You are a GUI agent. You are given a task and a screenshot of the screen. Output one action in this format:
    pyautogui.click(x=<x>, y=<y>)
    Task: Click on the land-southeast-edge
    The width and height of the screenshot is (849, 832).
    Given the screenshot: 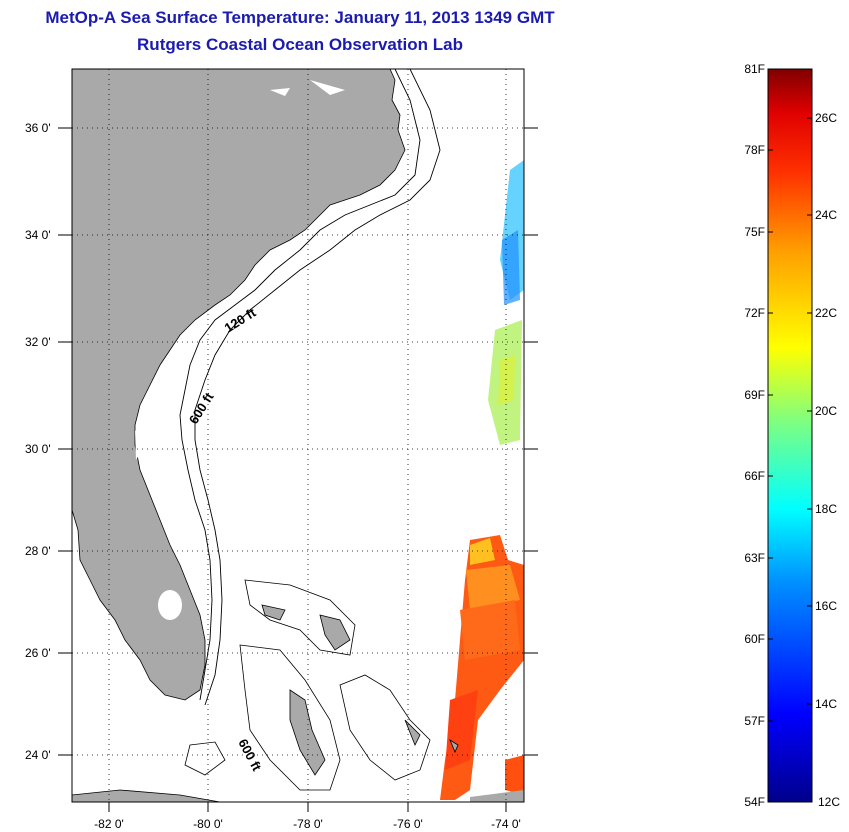 What is the action you would take?
    pyautogui.click(x=497, y=796)
    